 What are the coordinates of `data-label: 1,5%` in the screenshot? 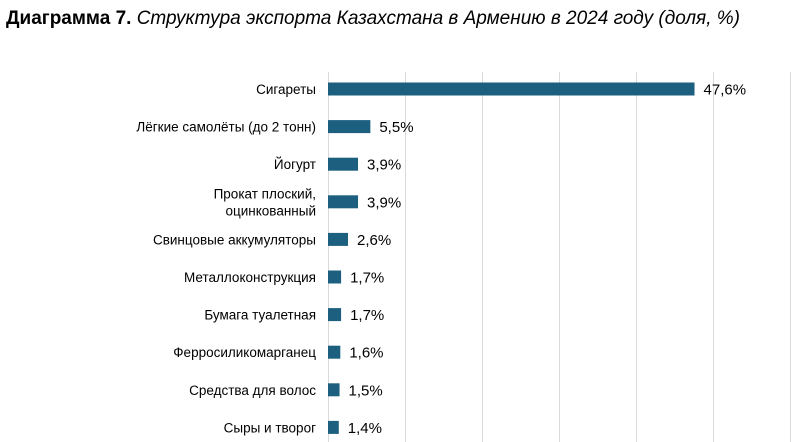 It's located at (366, 390).